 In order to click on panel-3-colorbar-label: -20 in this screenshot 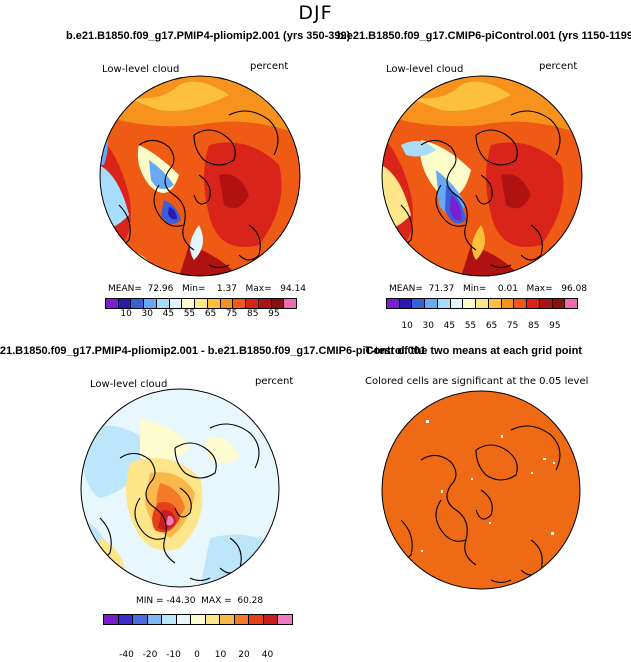, I will do `click(150, 655)`.